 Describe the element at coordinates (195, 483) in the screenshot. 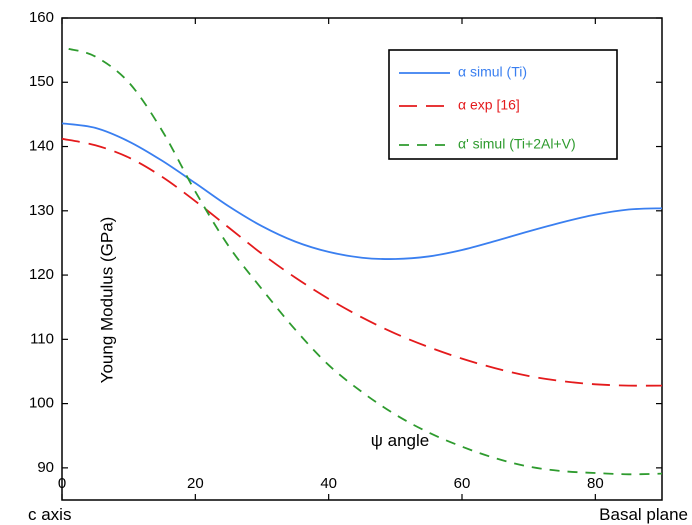

I see `x-tick-label: 20` at that location.